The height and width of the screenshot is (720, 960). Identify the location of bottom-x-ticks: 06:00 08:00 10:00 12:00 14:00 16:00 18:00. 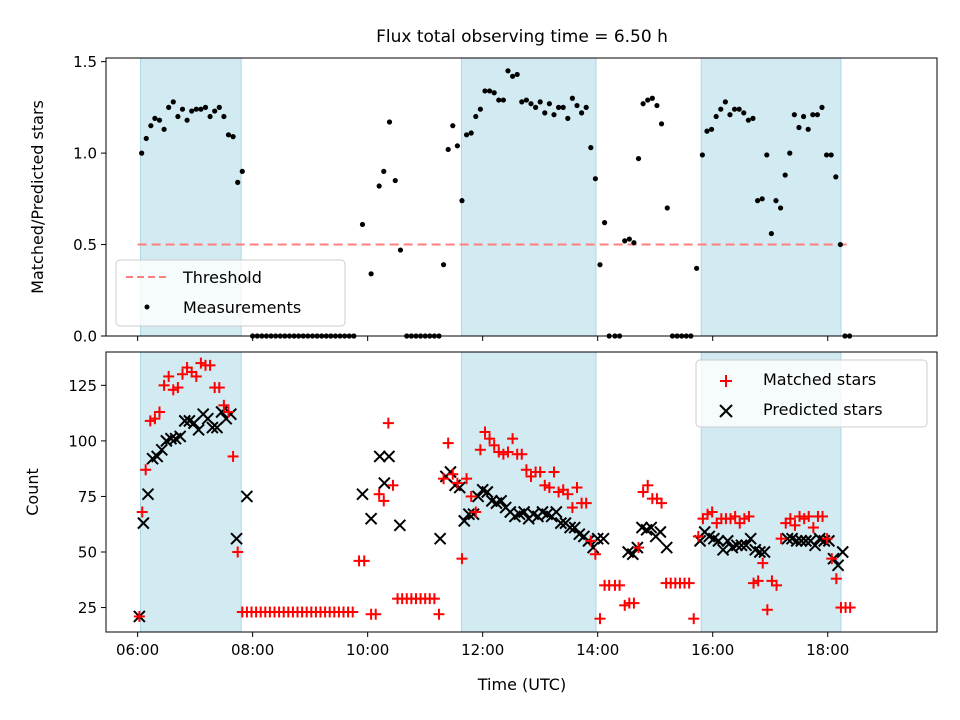
(482, 645).